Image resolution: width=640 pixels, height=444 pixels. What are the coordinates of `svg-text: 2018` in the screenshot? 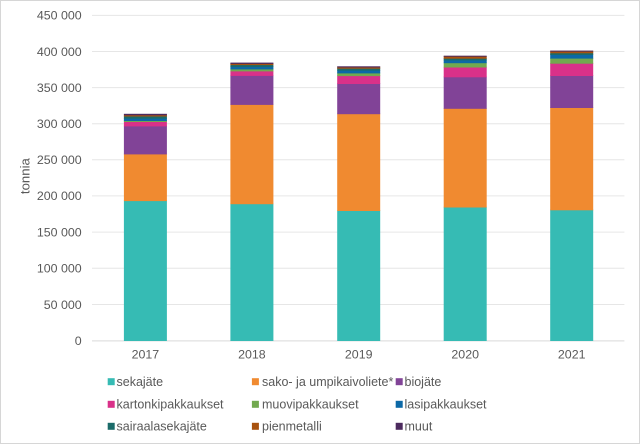 It's located at (252, 355).